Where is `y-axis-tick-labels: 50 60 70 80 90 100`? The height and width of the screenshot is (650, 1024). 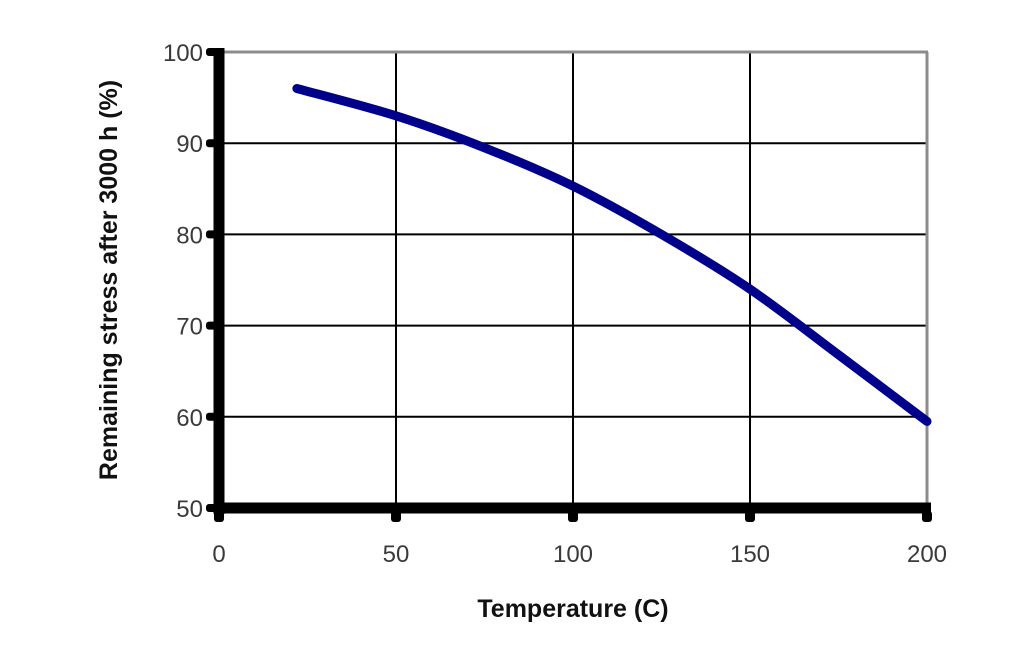
y-axis-tick-labels: 50 60 70 80 90 100 is located at coordinates (183, 281).